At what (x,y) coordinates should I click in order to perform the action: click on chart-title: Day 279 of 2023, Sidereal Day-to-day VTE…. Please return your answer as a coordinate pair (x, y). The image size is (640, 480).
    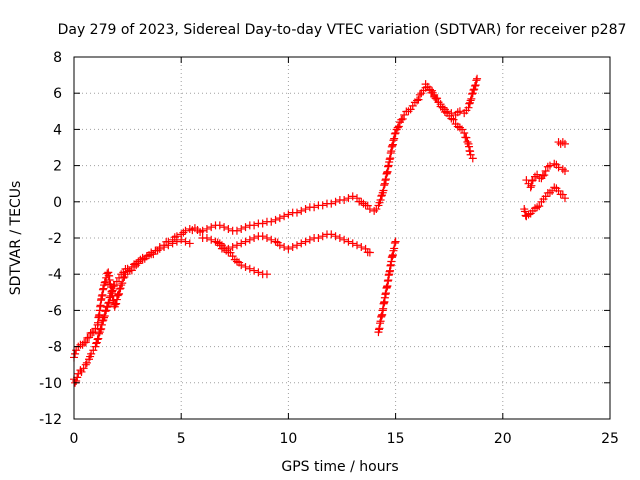
    Looking at the image, I should click on (342, 30).